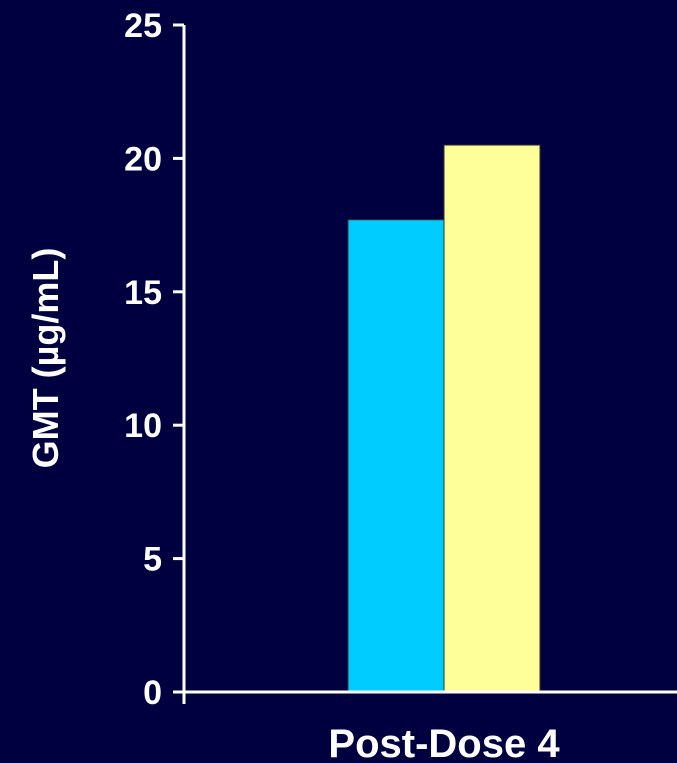 The height and width of the screenshot is (763, 677). I want to click on y-tick-label: 20, so click(143, 159).